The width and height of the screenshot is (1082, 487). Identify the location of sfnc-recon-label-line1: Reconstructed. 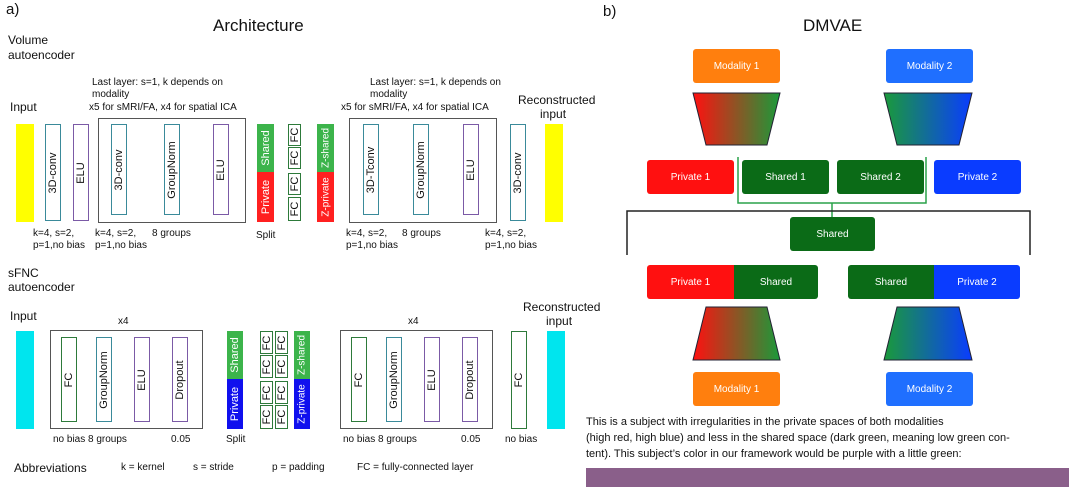
(562, 307).